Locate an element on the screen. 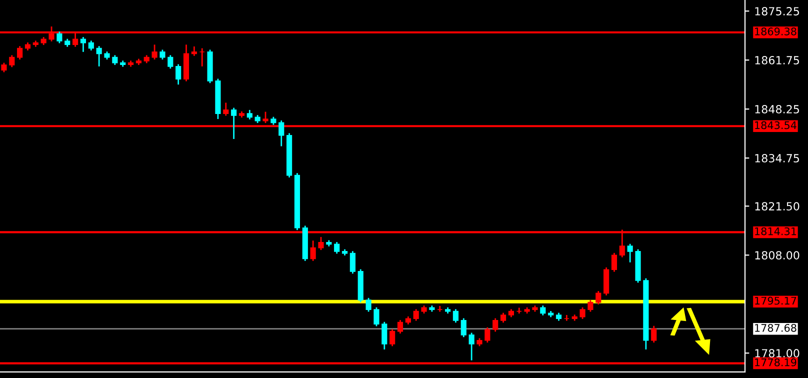 The image size is (808, 378). ref-line-label: 1795.17 is located at coordinates (775, 300).